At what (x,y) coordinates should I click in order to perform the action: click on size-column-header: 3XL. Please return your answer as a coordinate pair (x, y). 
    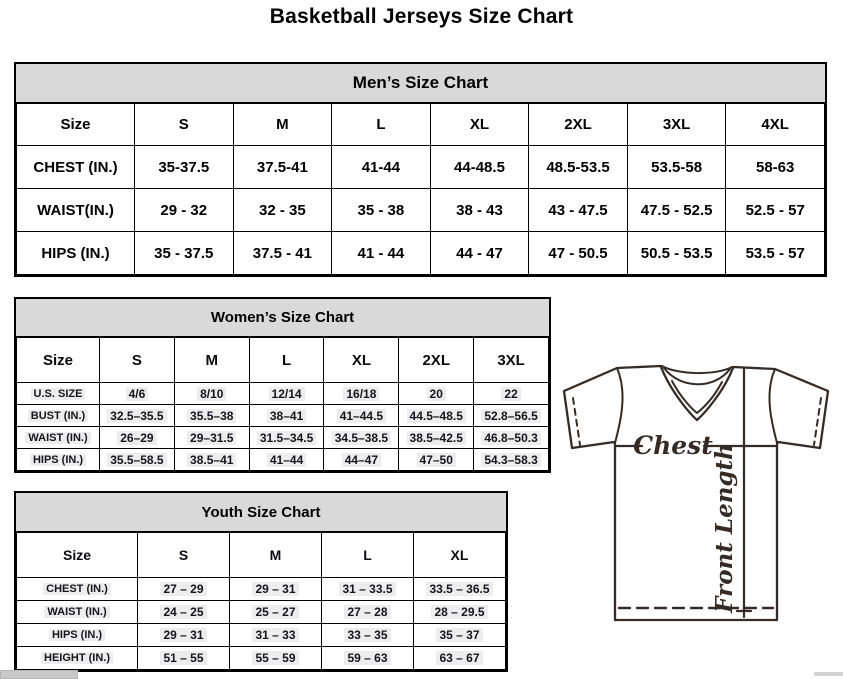
    Looking at the image, I should click on (676, 124).